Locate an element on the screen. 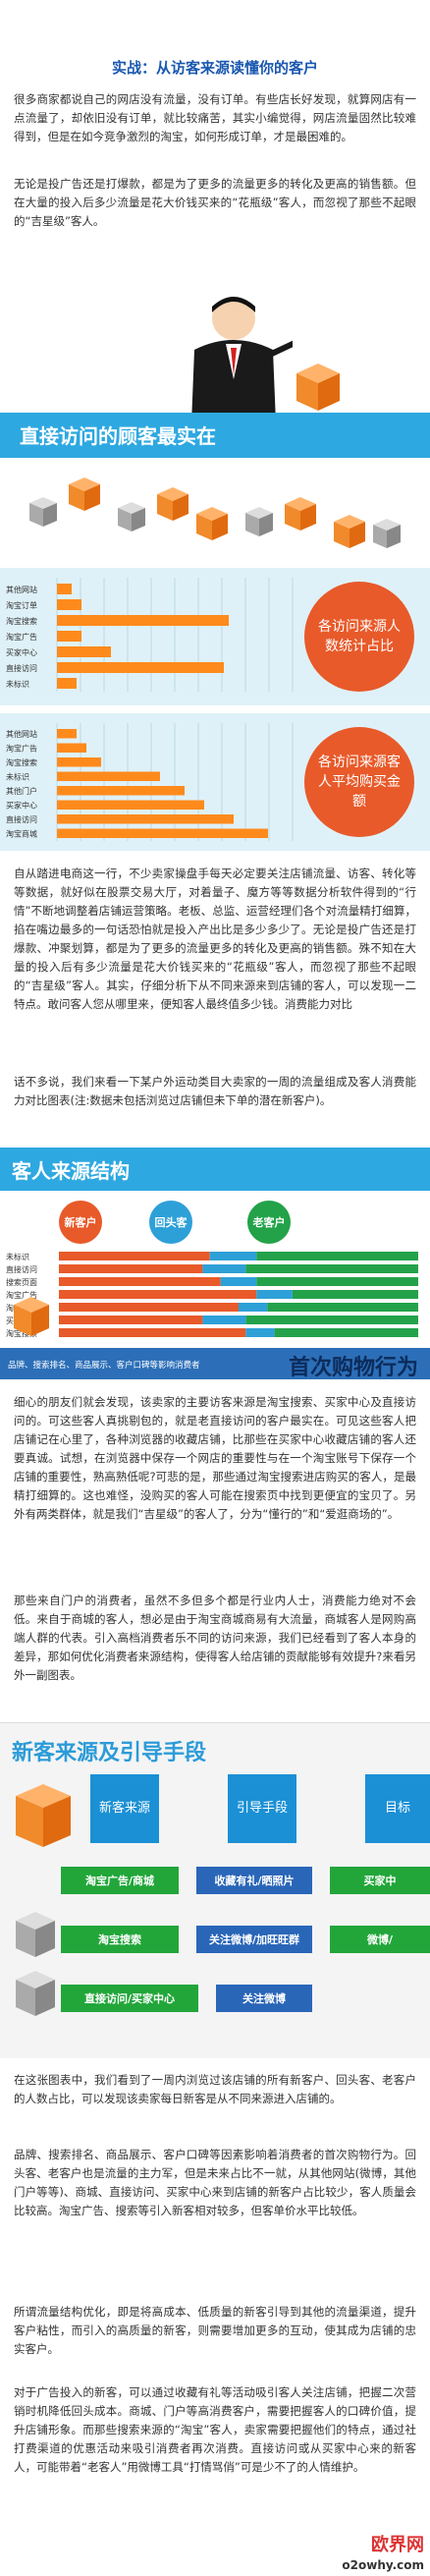 The height and width of the screenshot is (2576, 430). guide-title: 新客来源及引导手段 is located at coordinates (109, 1753).